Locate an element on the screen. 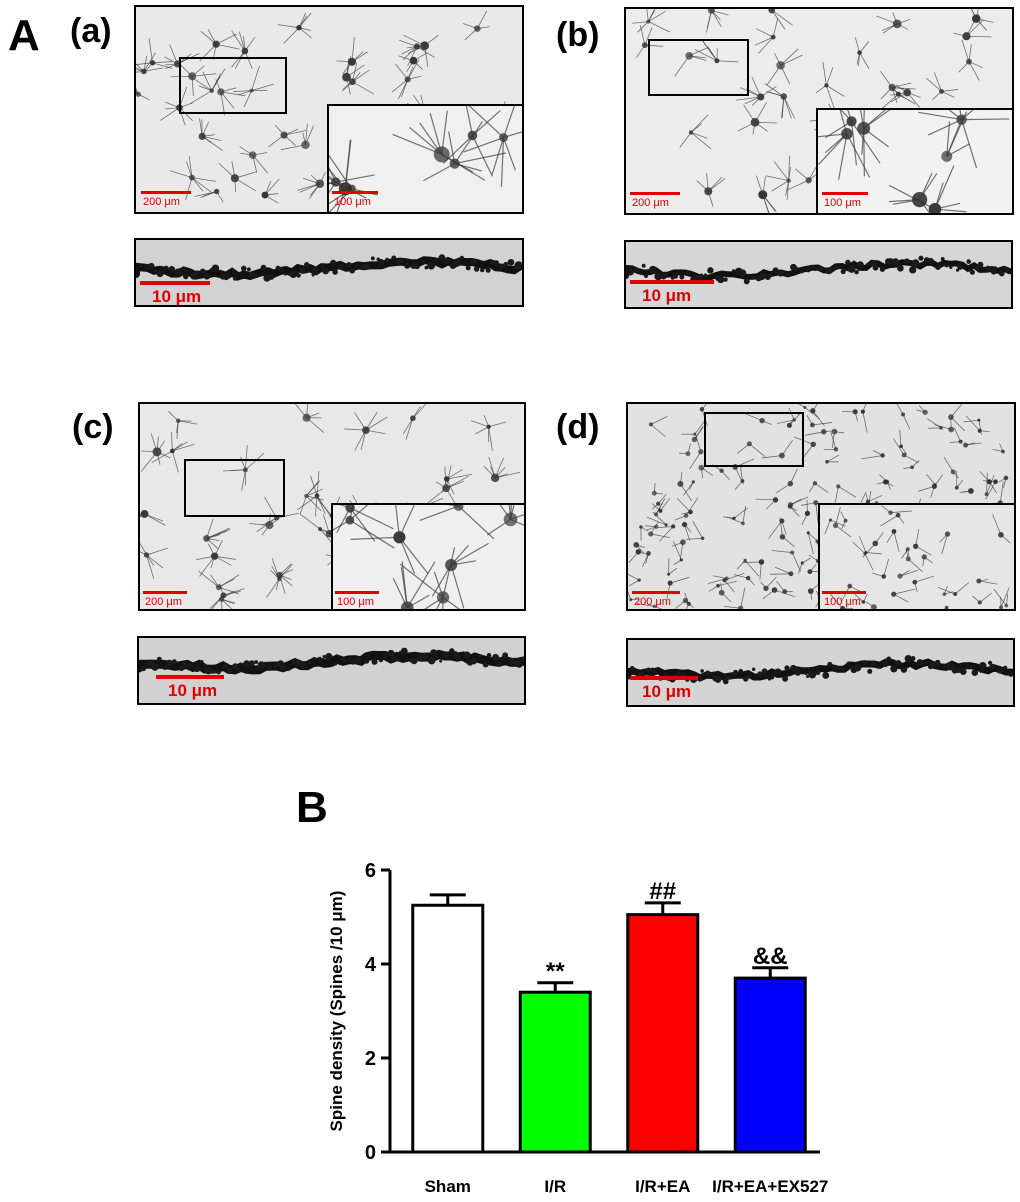 This screenshot has width=1020, height=1202. inset-a is located at coordinates (425, 159).